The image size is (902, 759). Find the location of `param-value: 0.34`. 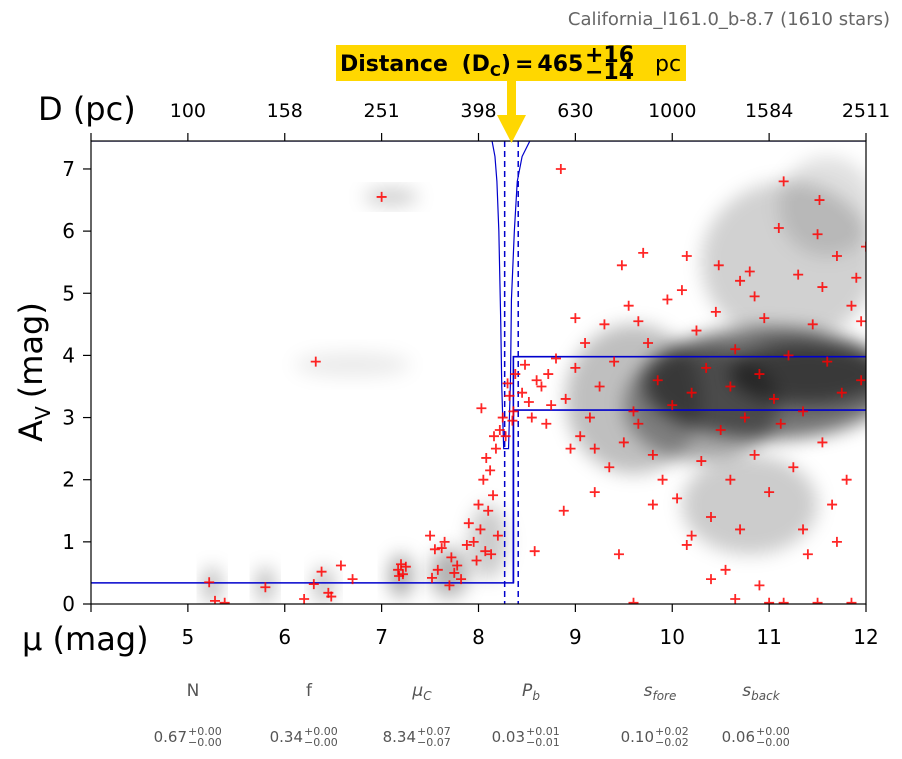

param-value: 0.34 is located at coordinates (286, 737).